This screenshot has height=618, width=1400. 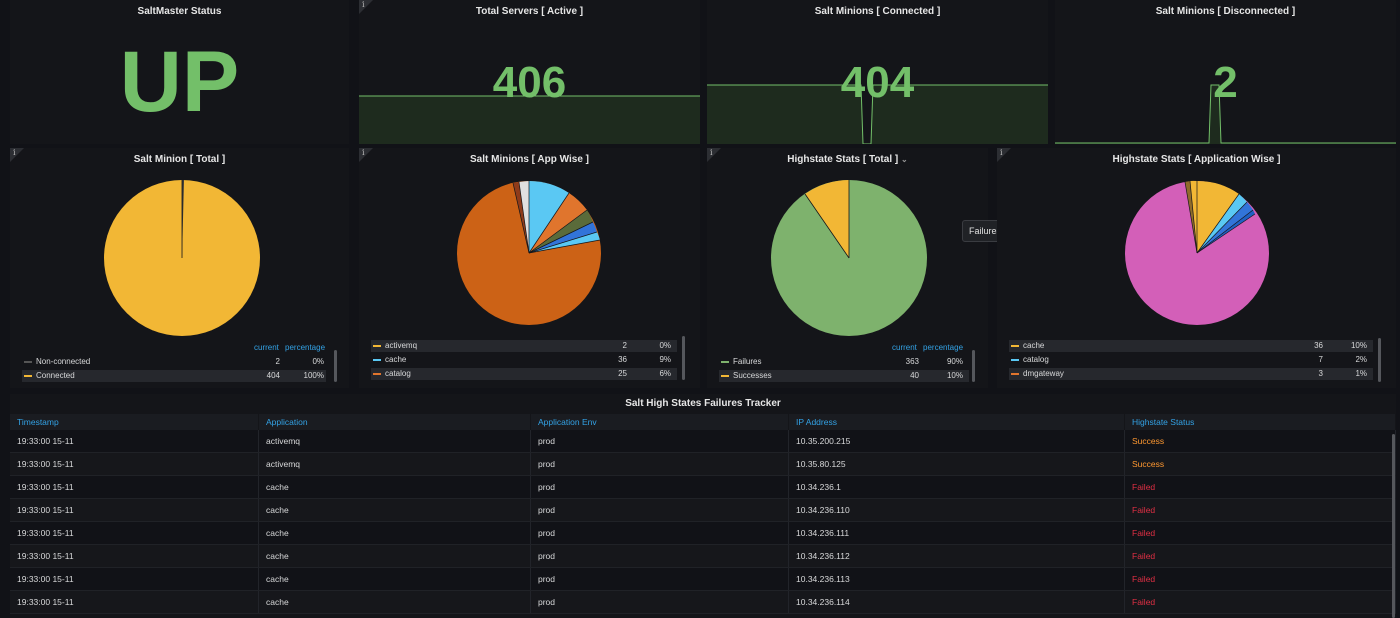 I want to click on panel-title: Salt High States Failures Tracker, so click(x=703, y=403).